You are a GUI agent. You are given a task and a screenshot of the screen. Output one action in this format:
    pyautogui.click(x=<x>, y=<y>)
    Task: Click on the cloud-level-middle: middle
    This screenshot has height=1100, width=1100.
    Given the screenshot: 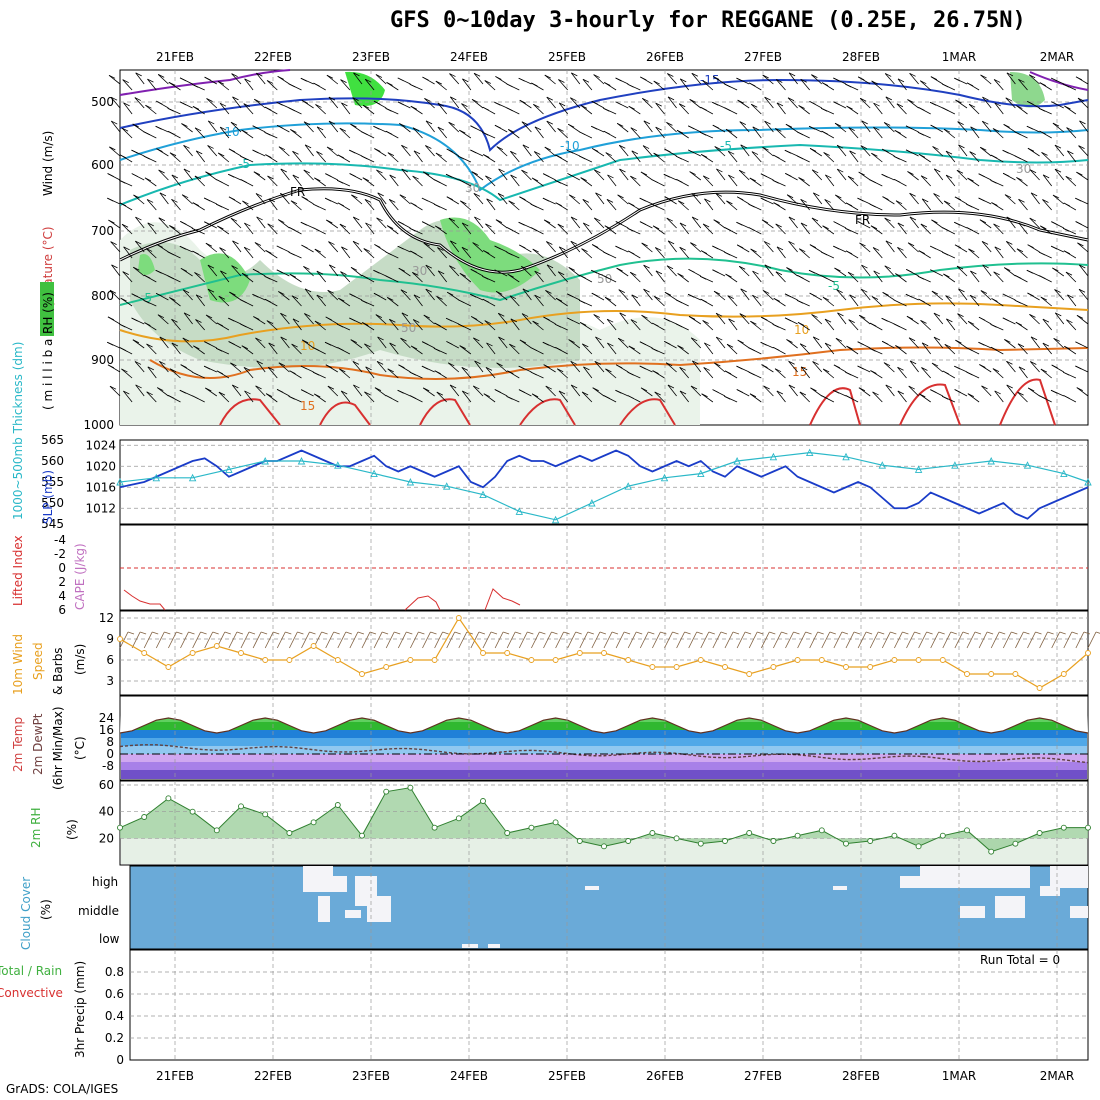 What is the action you would take?
    pyautogui.click(x=98, y=911)
    